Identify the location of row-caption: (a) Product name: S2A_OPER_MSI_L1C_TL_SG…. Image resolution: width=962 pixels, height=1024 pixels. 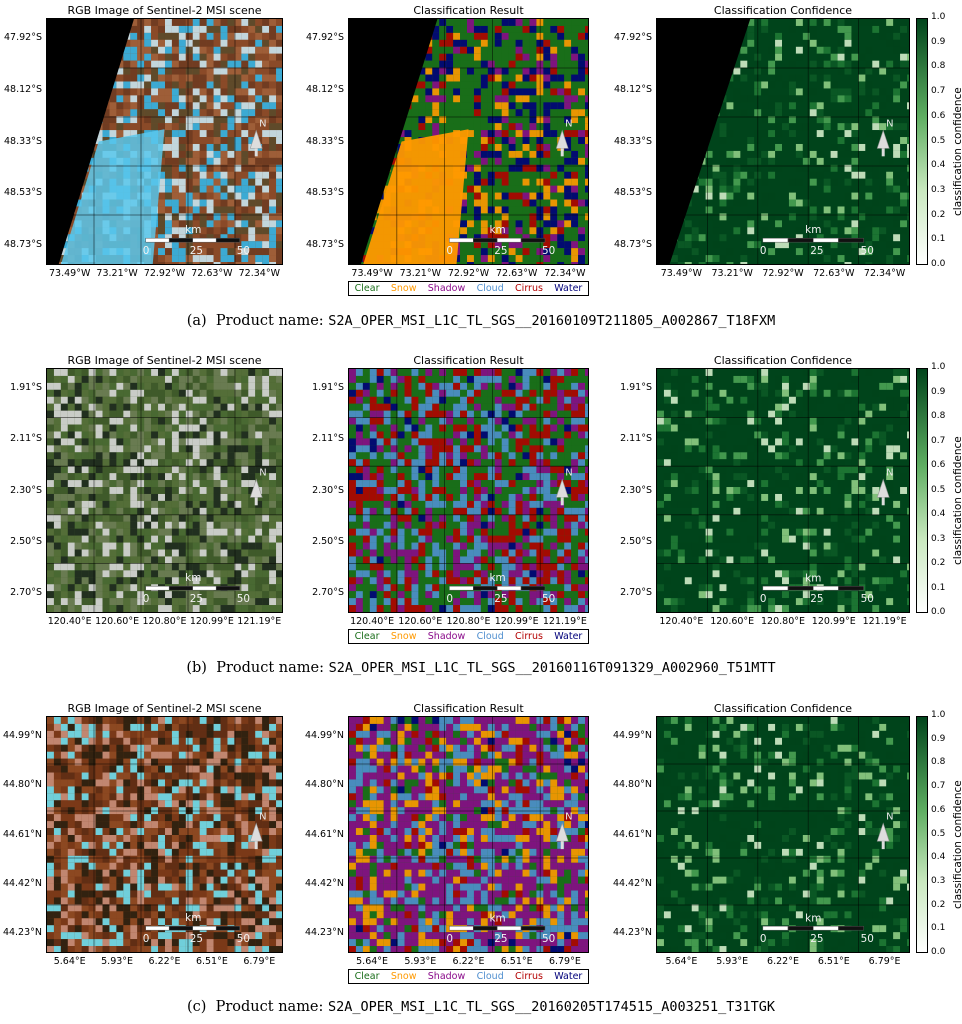
(481, 321).